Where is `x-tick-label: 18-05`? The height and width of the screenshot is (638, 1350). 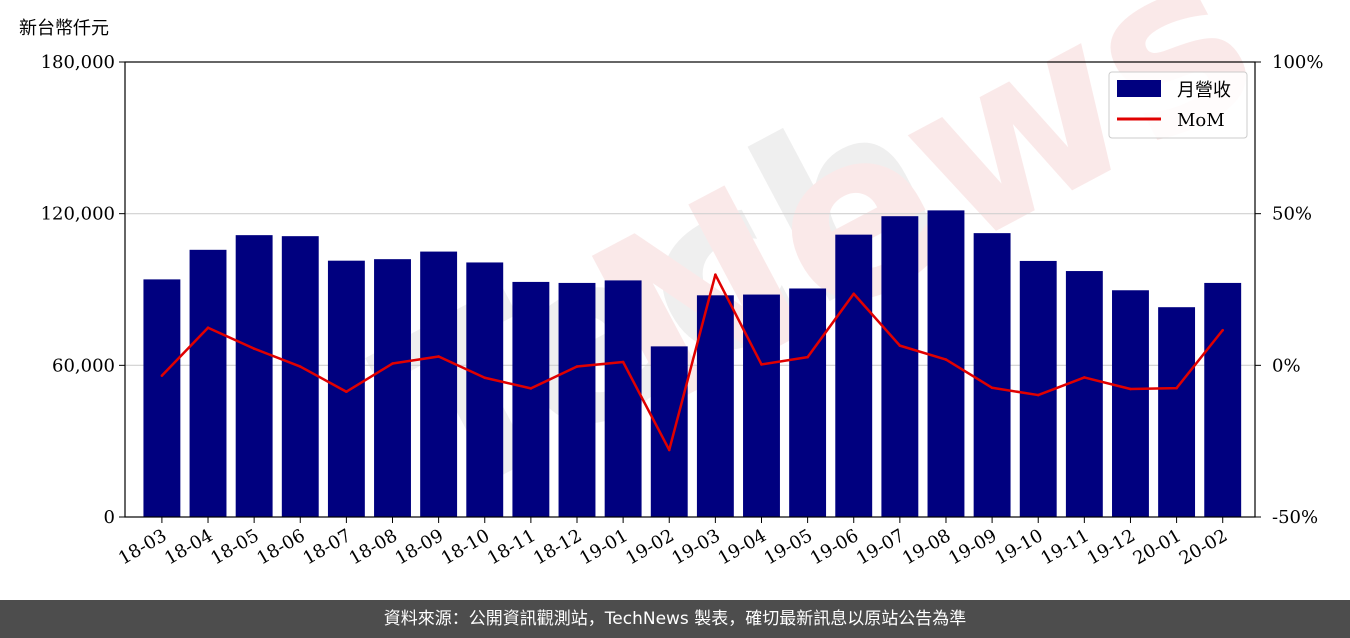 x-tick-label: 18-05 is located at coordinates (234, 547).